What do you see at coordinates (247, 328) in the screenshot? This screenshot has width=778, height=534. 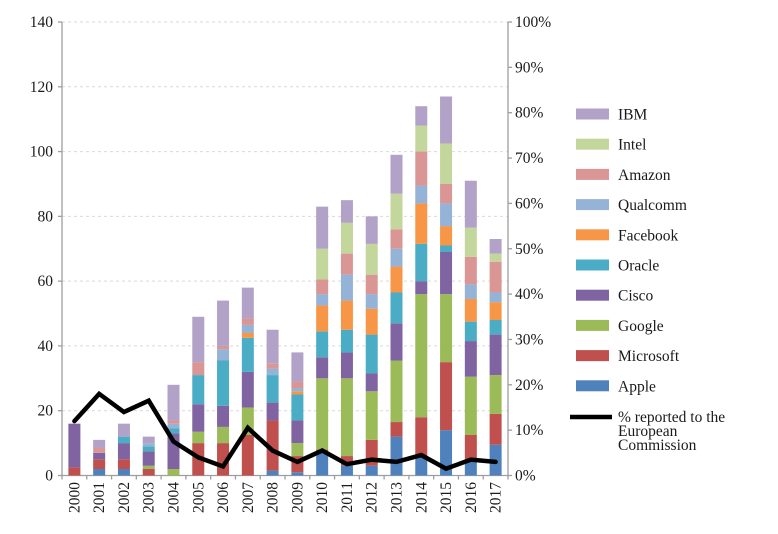 I see `bar-segment-qualcomm-2007` at bounding box center [247, 328].